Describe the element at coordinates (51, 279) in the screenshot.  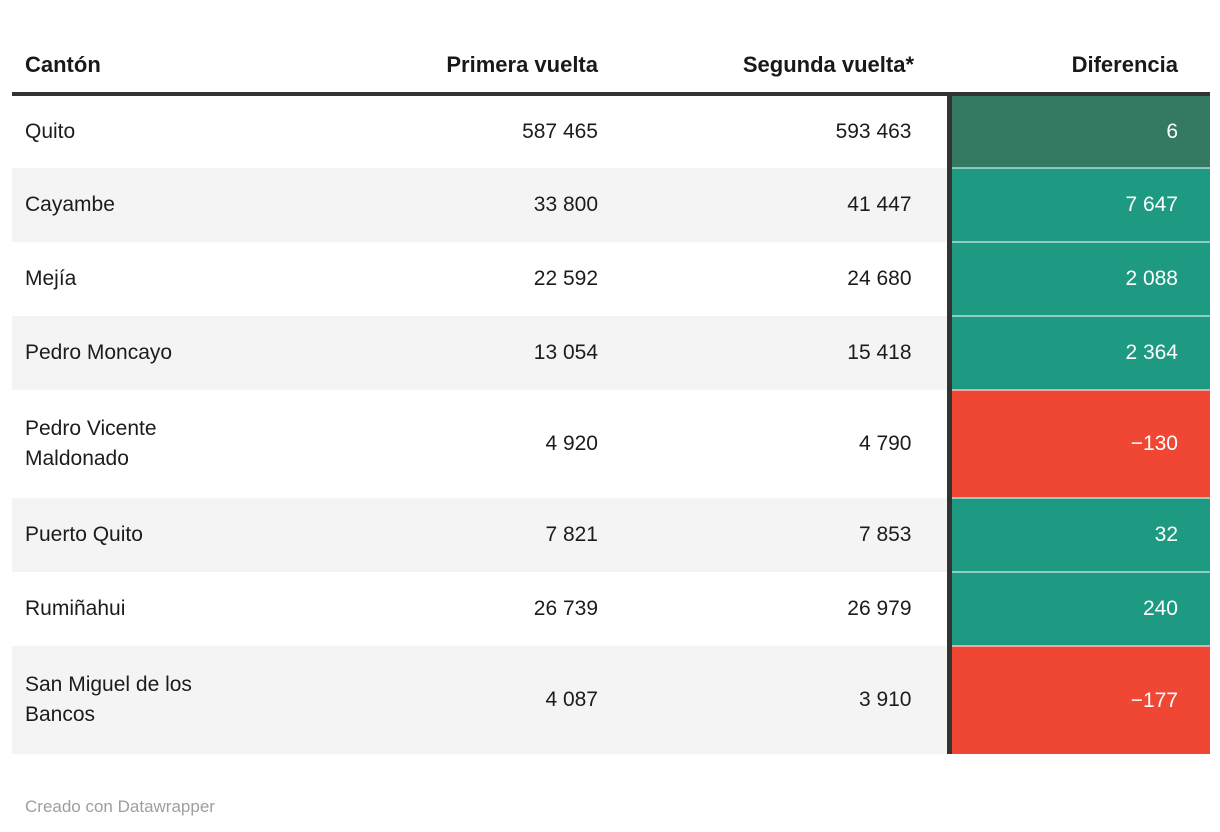
I see `canton-cell: Mejía` at that location.